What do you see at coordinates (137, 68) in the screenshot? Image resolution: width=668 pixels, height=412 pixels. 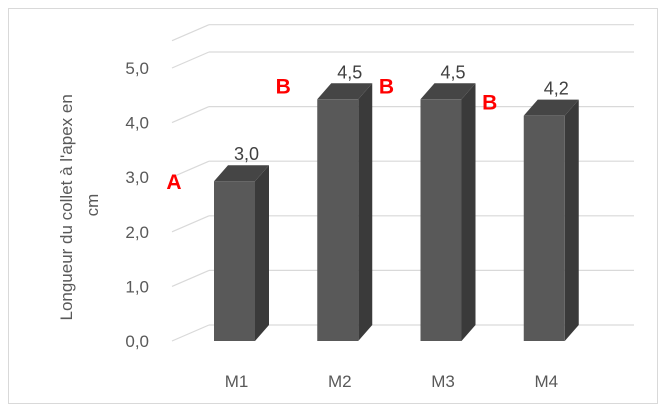 I see `y-tick-label: 5,0` at bounding box center [137, 68].